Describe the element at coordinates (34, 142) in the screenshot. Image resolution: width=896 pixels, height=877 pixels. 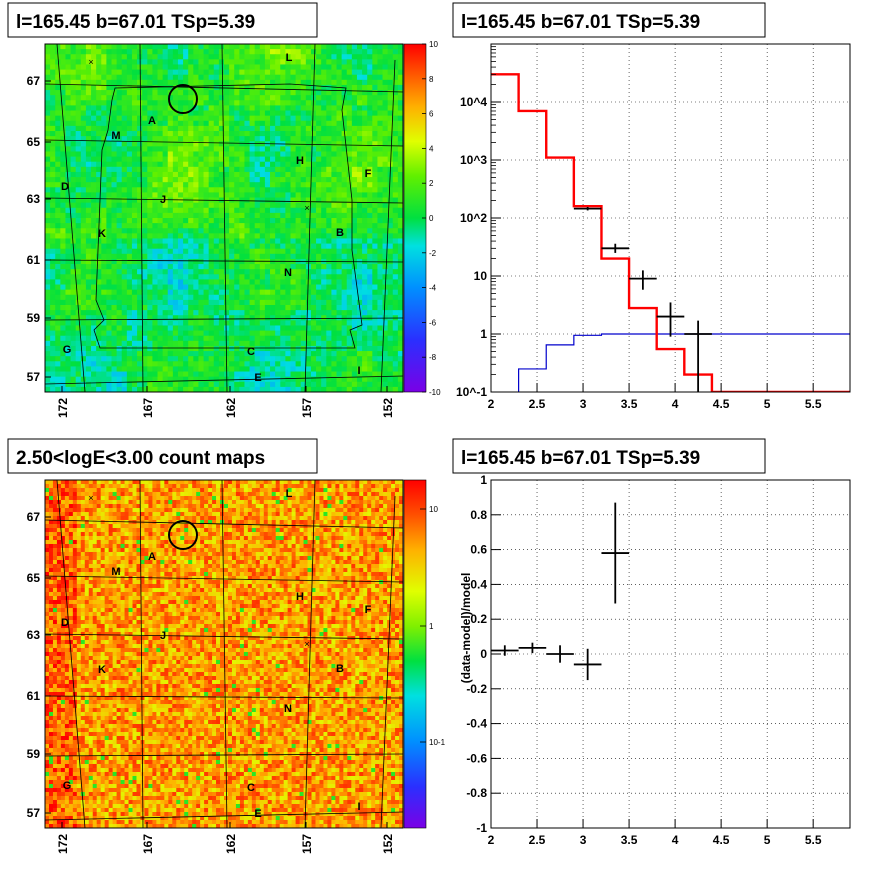
I see `y-tick-label: 65` at that location.